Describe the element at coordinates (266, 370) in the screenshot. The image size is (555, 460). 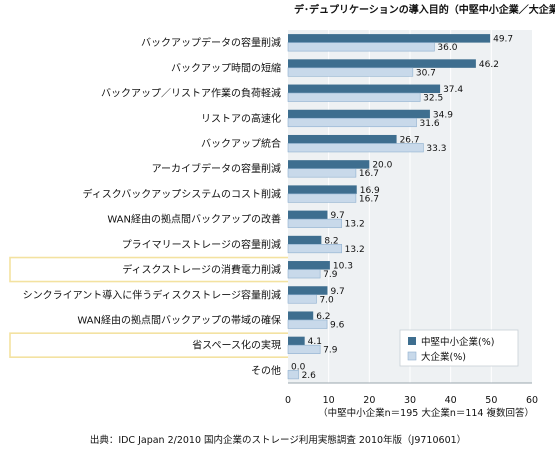
I see `category-label: その他` at that location.